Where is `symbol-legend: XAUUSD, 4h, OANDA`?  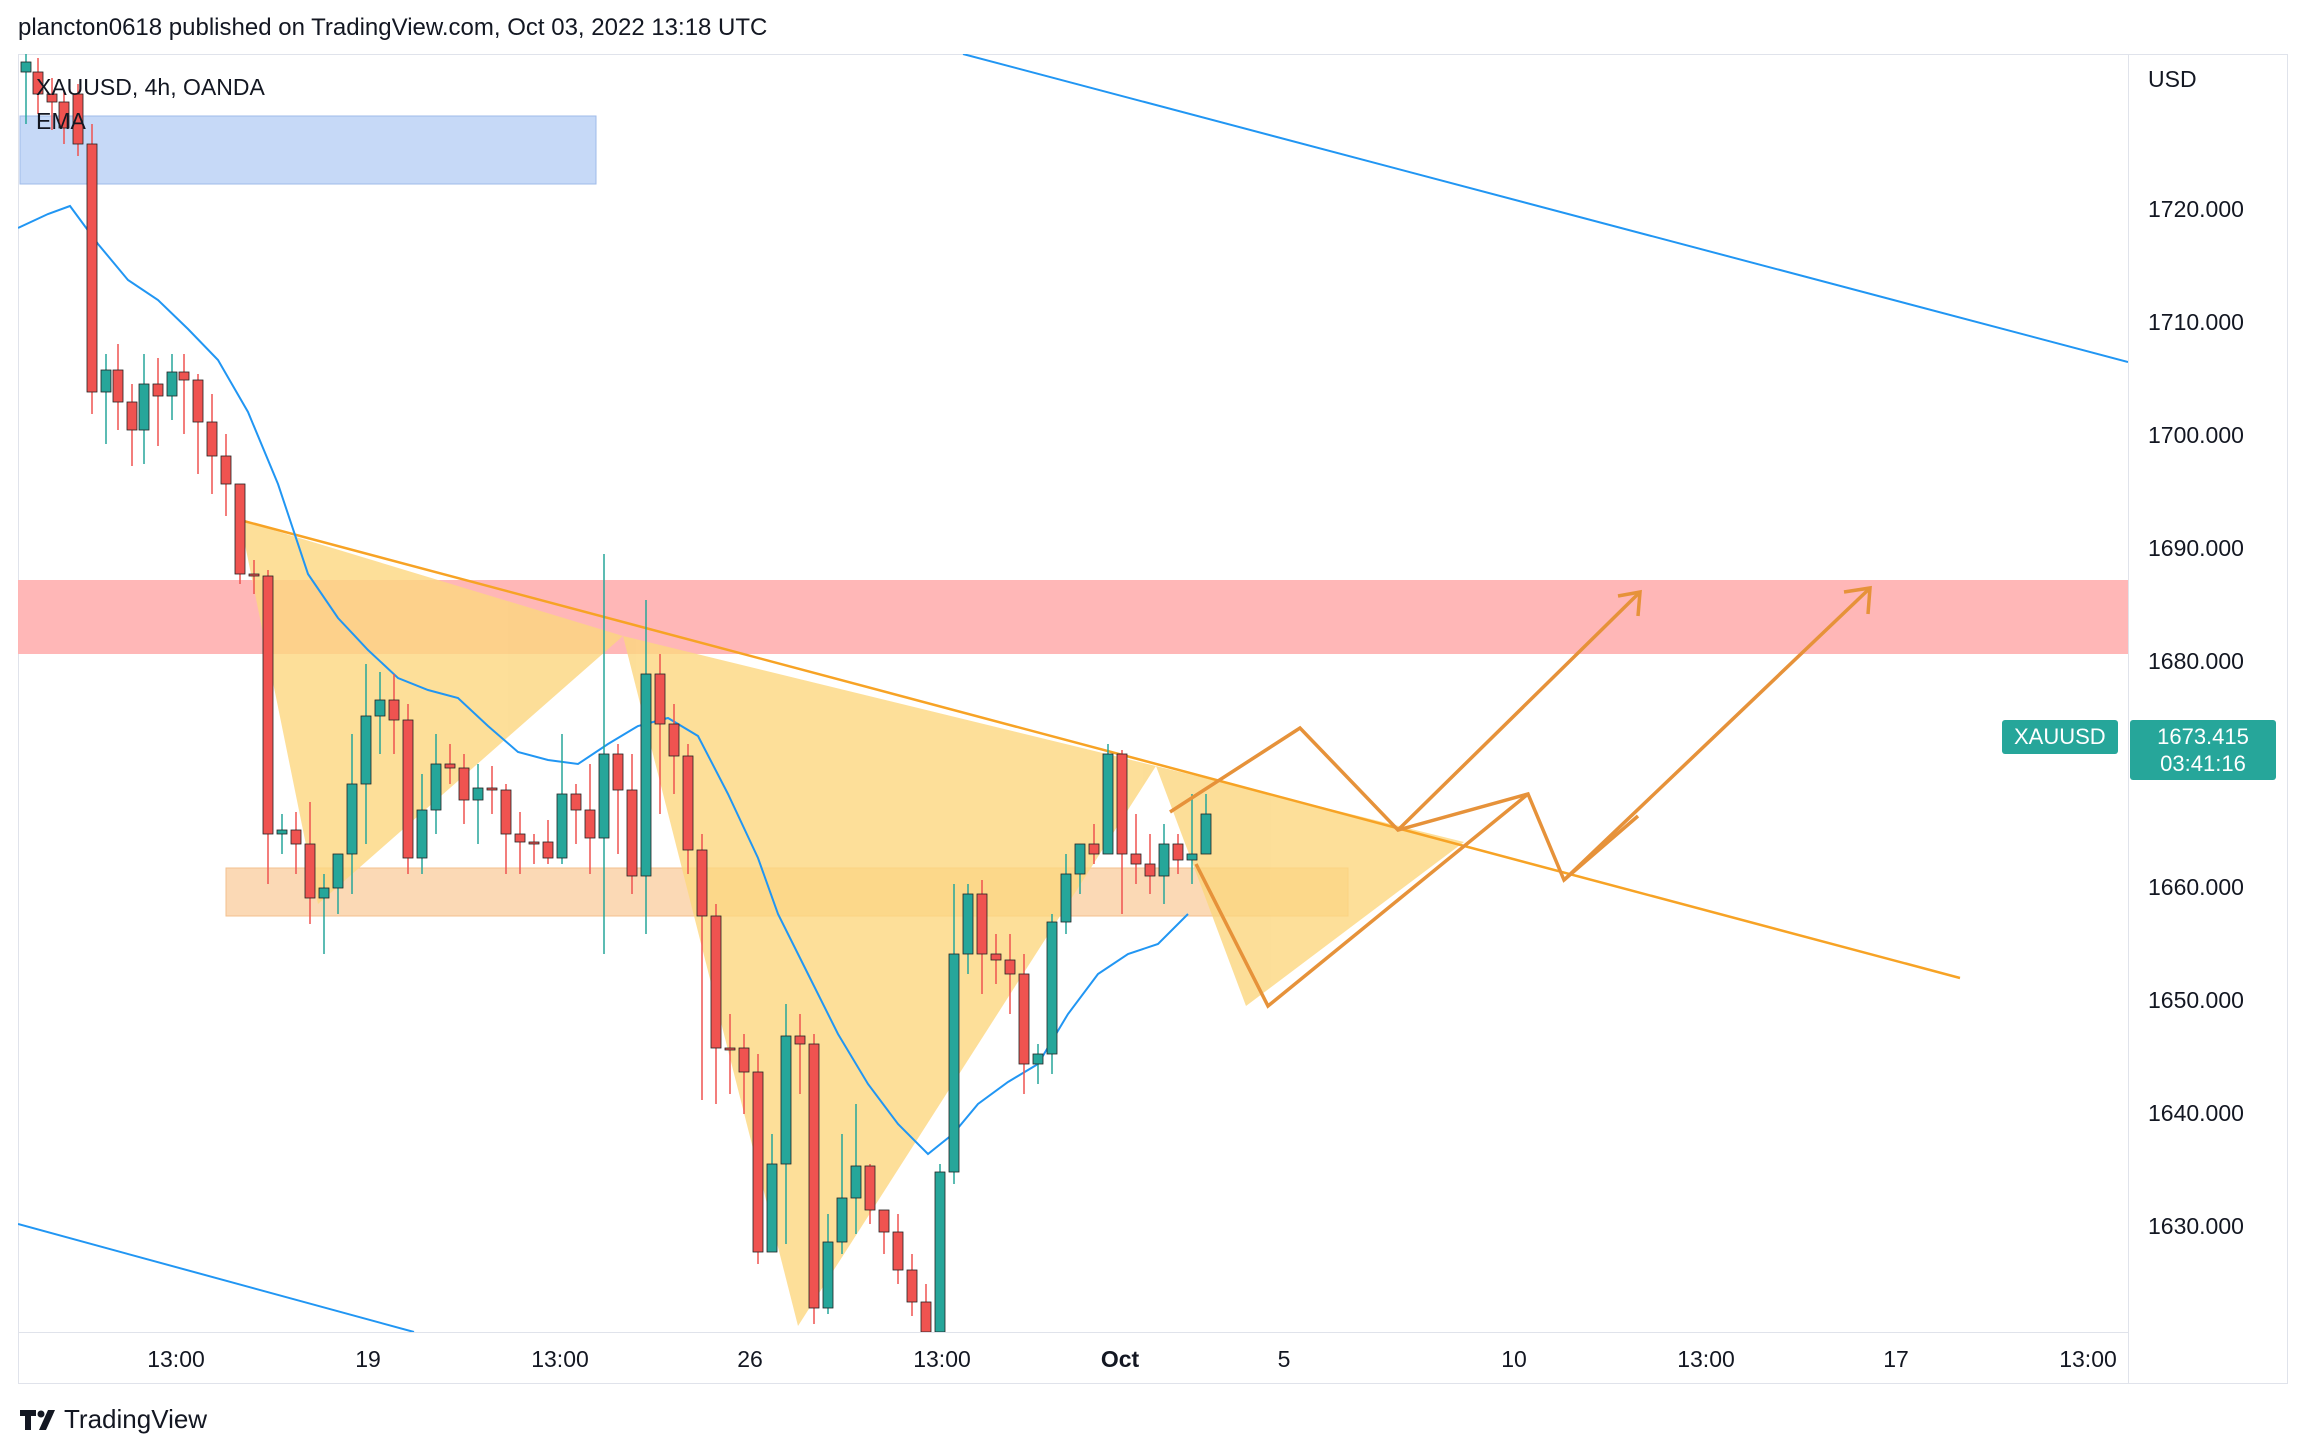 symbol-legend: XAUUSD, 4h, OANDA is located at coordinates (150, 87).